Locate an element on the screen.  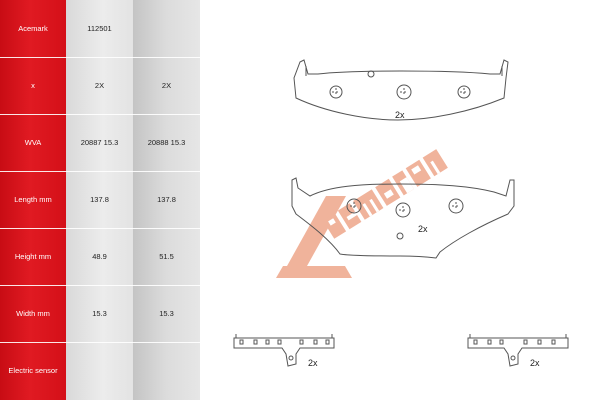
value-column-1-background is located at coordinates (99, 200).